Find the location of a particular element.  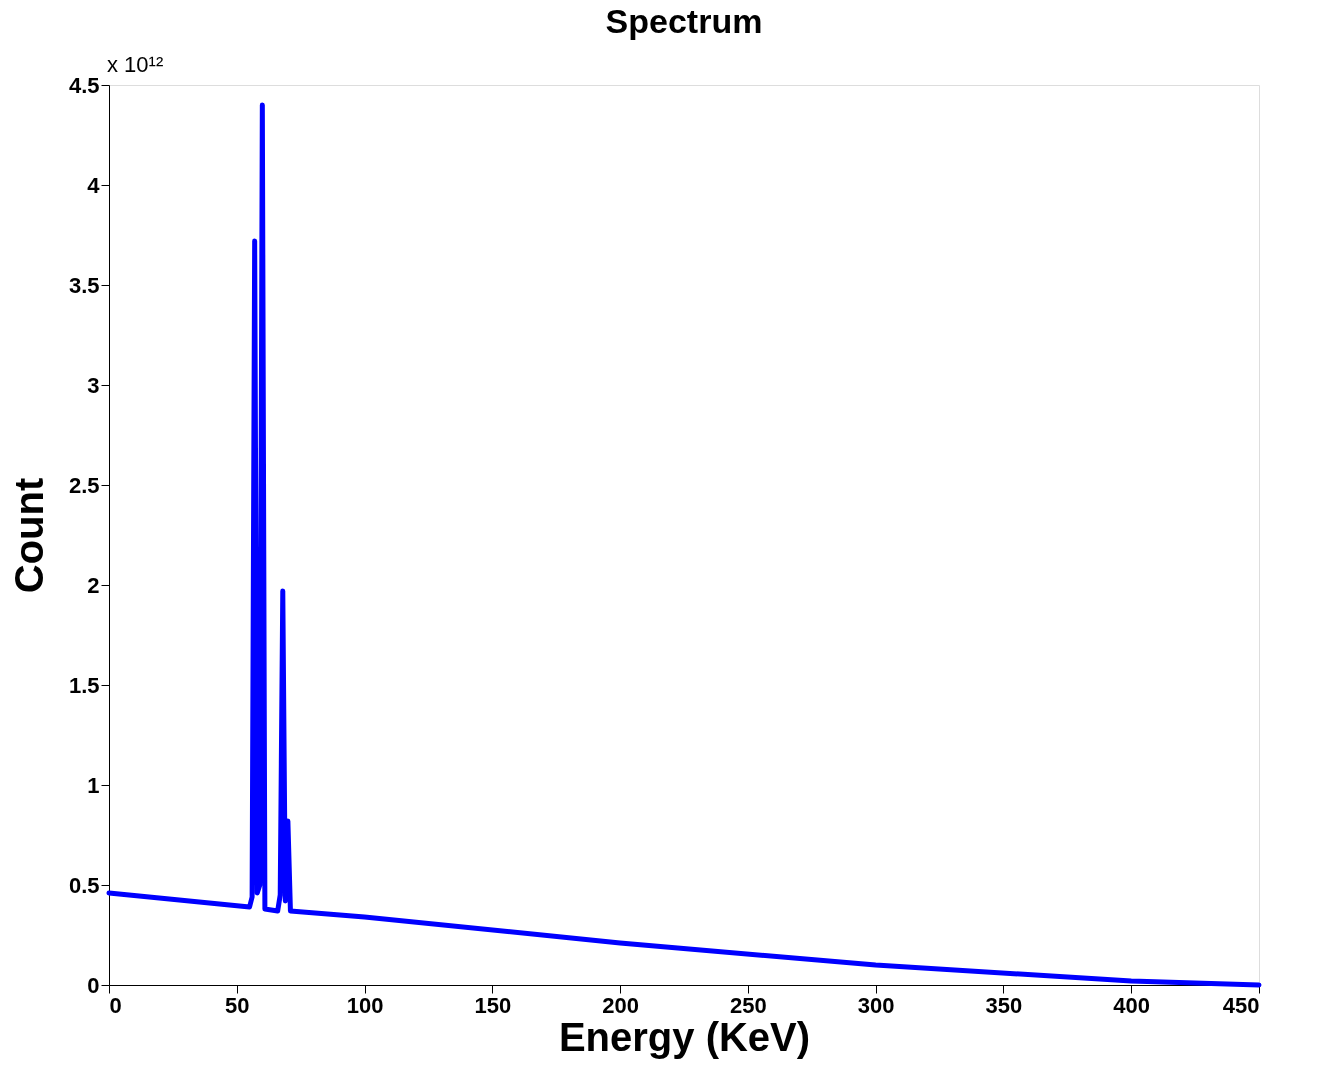

y-tick-label: 0 is located at coordinates (93, 985).